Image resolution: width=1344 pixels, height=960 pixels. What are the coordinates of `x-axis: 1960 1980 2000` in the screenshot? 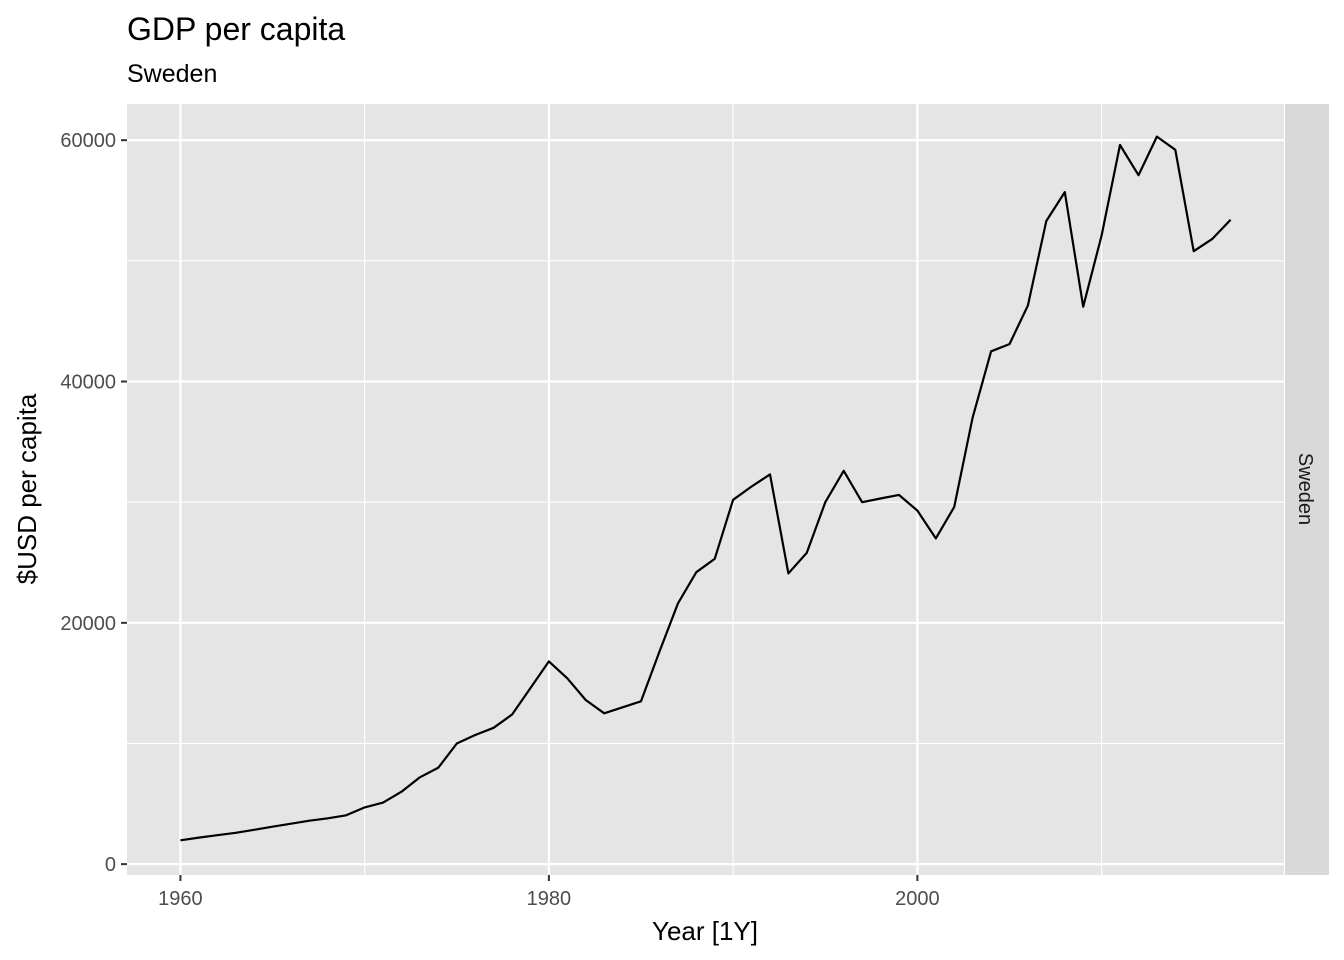 It's located at (549, 892).